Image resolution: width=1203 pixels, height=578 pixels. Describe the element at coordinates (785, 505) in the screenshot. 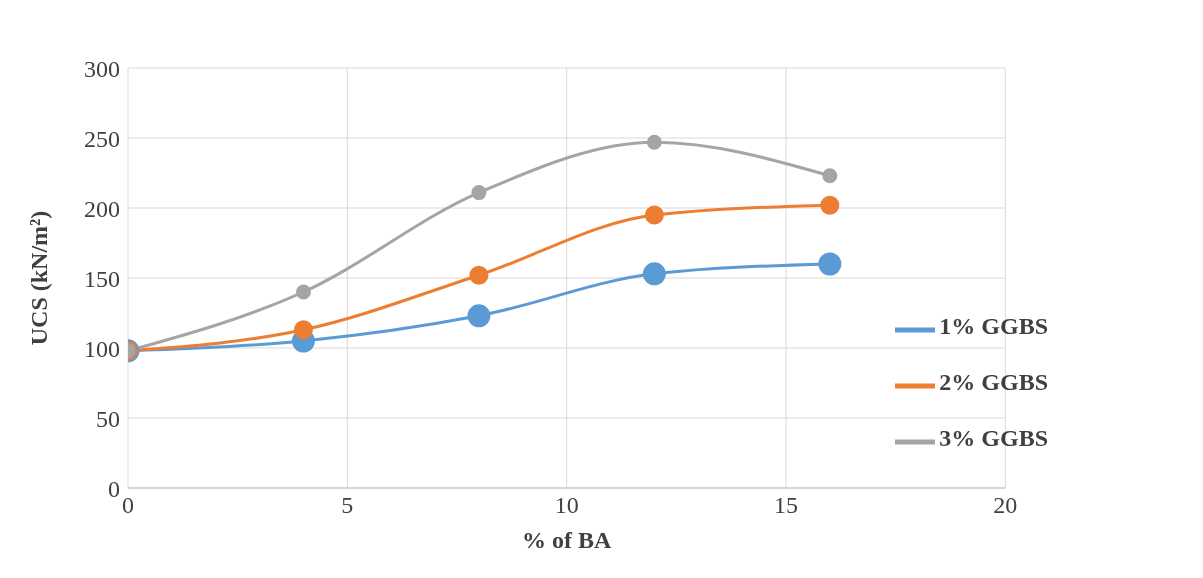

I see `x-tick-label: 15` at that location.